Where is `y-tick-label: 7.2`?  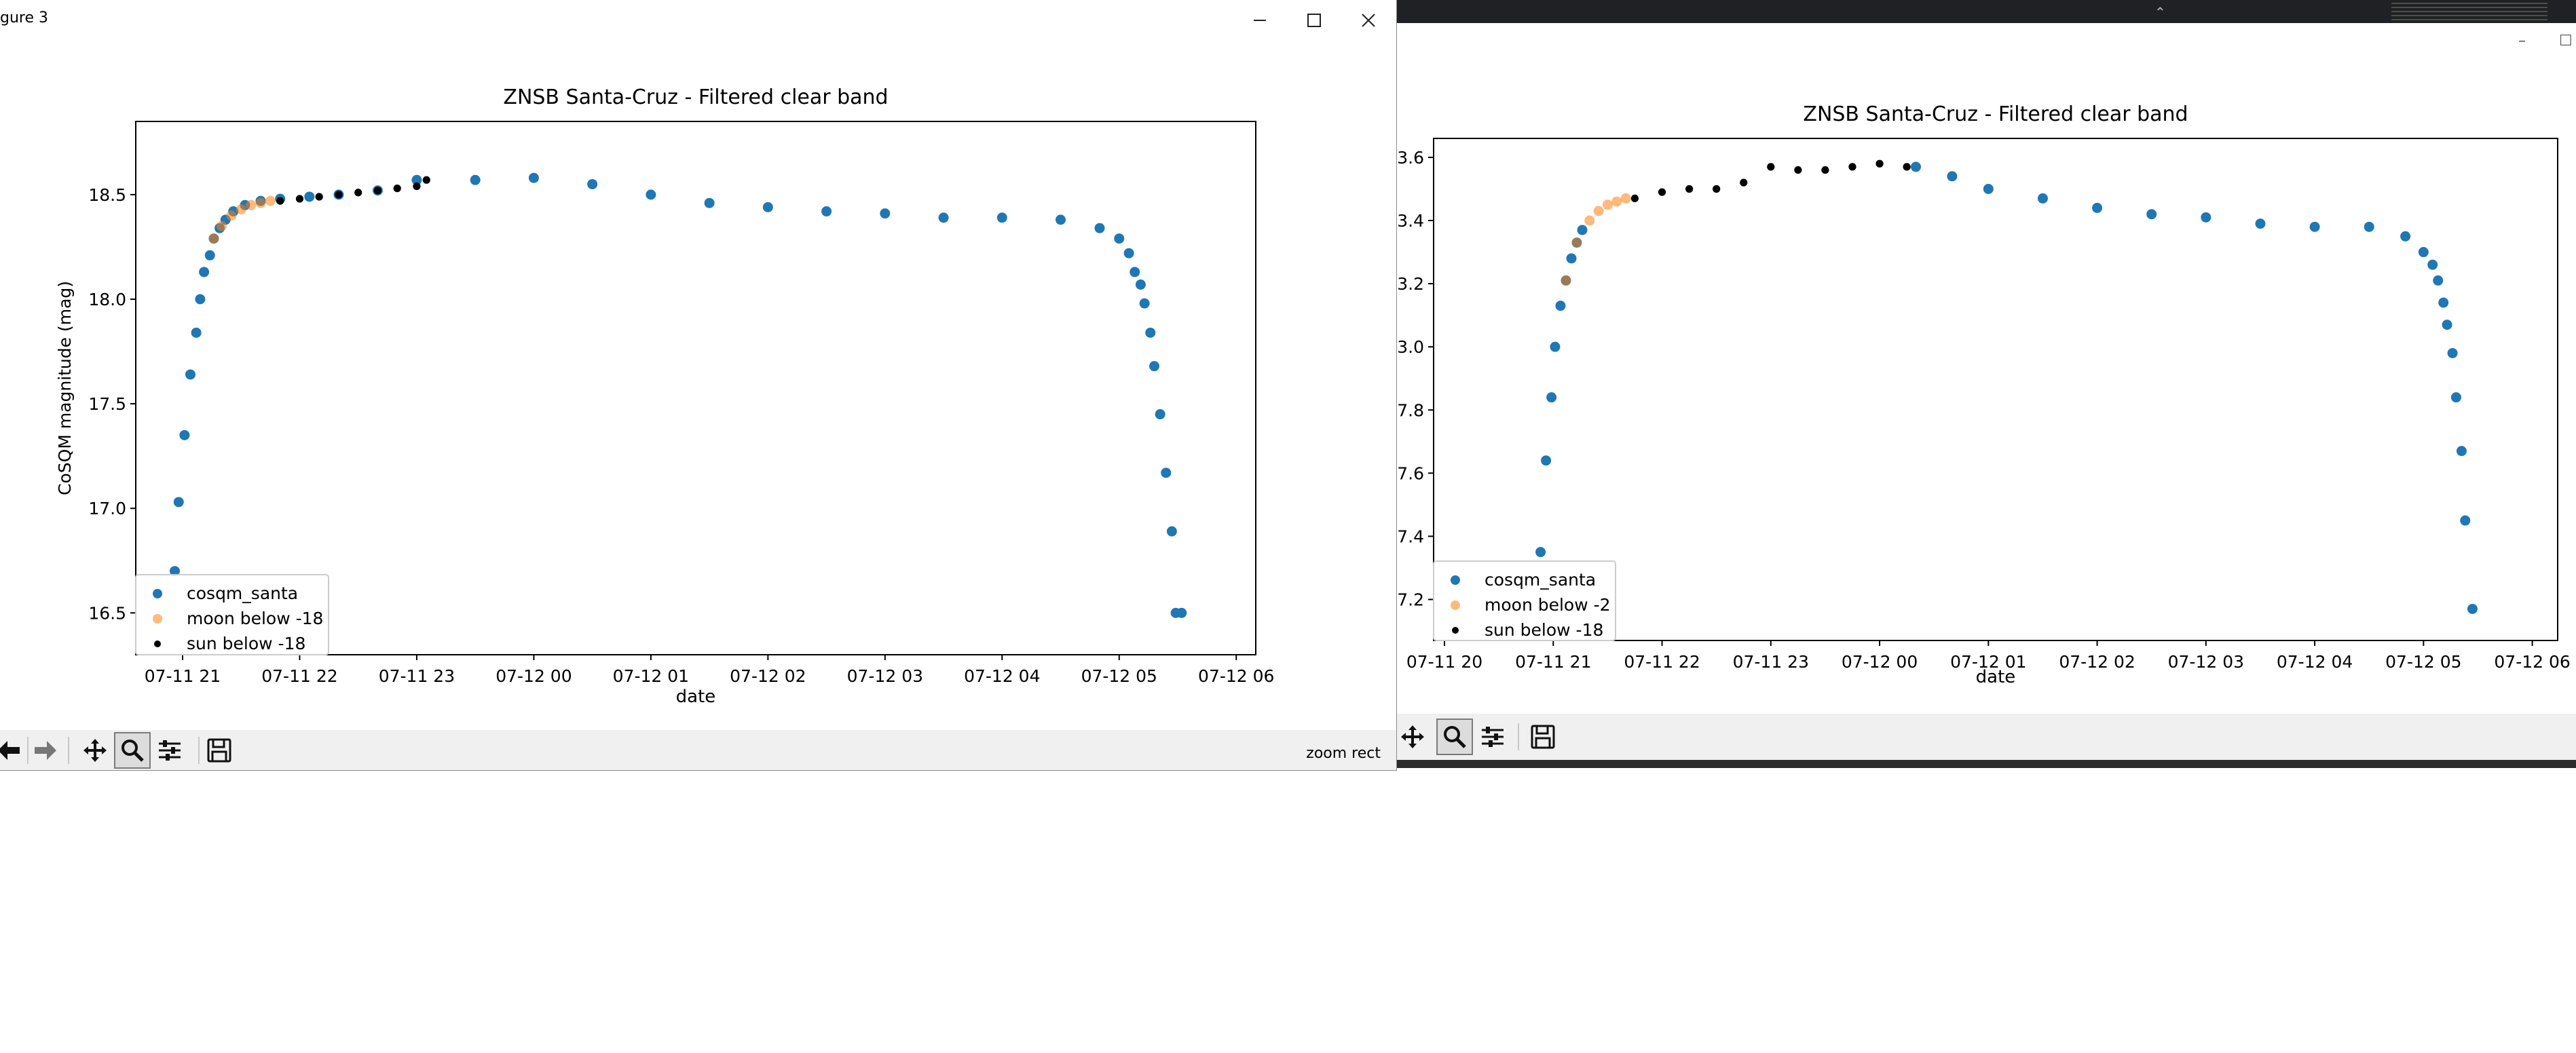
y-tick-label: 7.2 is located at coordinates (1410, 599).